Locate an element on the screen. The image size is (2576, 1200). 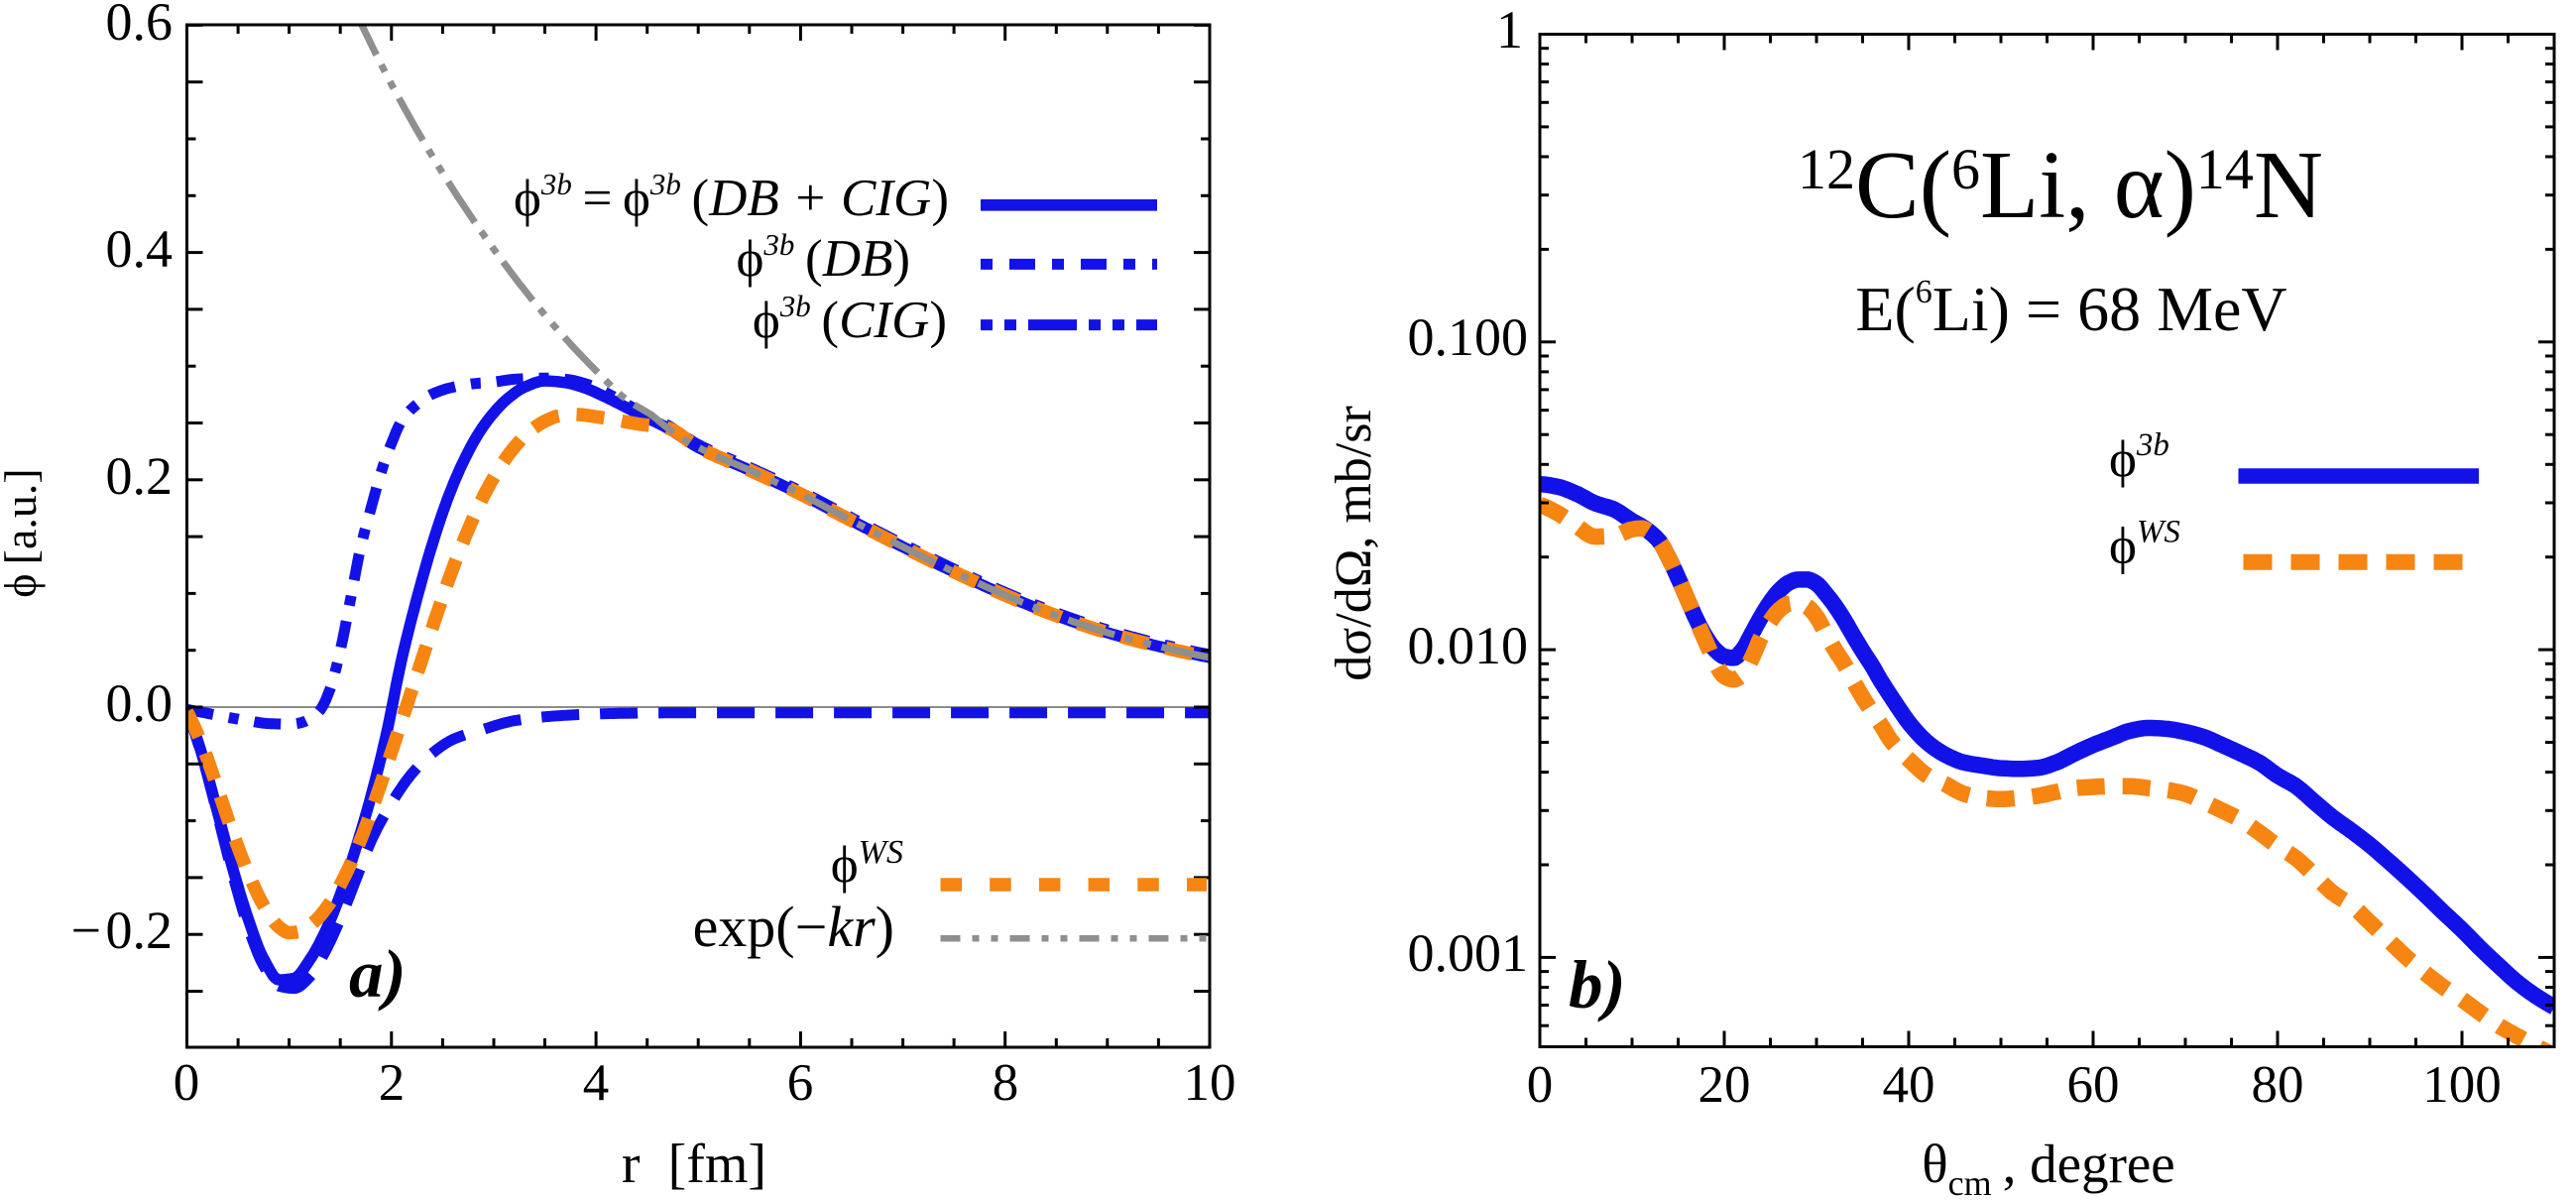
svg-text: 0.001 is located at coordinates (1469, 953).